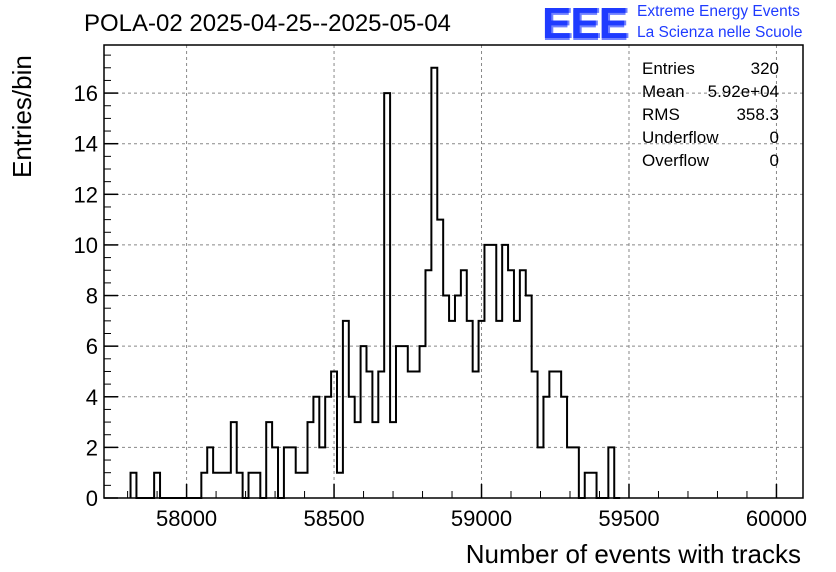 This screenshot has height=572, width=836. What do you see at coordinates (92, 397) in the screenshot?
I see `y-tick-label: 4` at bounding box center [92, 397].